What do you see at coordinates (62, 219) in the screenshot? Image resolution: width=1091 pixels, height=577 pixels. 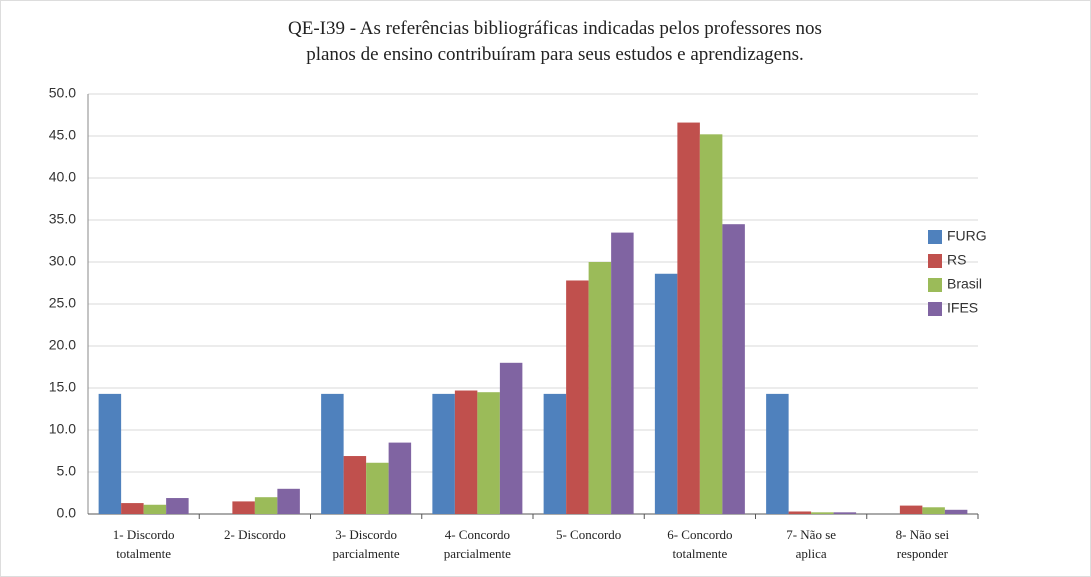 I see `y-tick-label: 35.0` at bounding box center [62, 219].